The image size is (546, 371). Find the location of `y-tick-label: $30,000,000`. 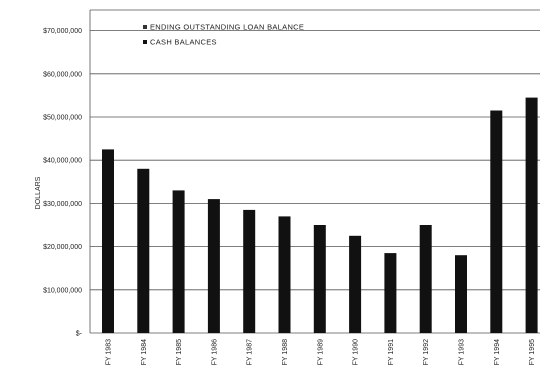

y-tick-label: $30,000,000 is located at coordinates (62, 204).